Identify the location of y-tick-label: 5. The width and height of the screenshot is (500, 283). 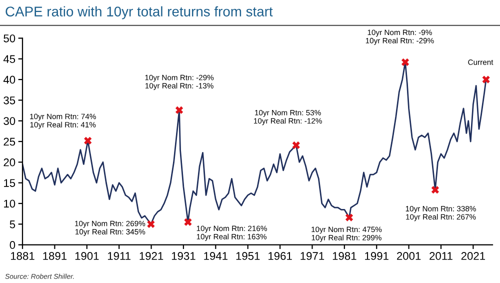
(13, 224).